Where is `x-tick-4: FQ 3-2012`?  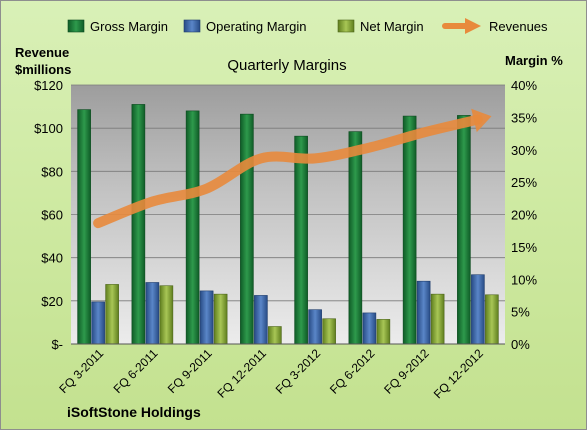
x-tick-4: FQ 3-2012 is located at coordinates (298, 371).